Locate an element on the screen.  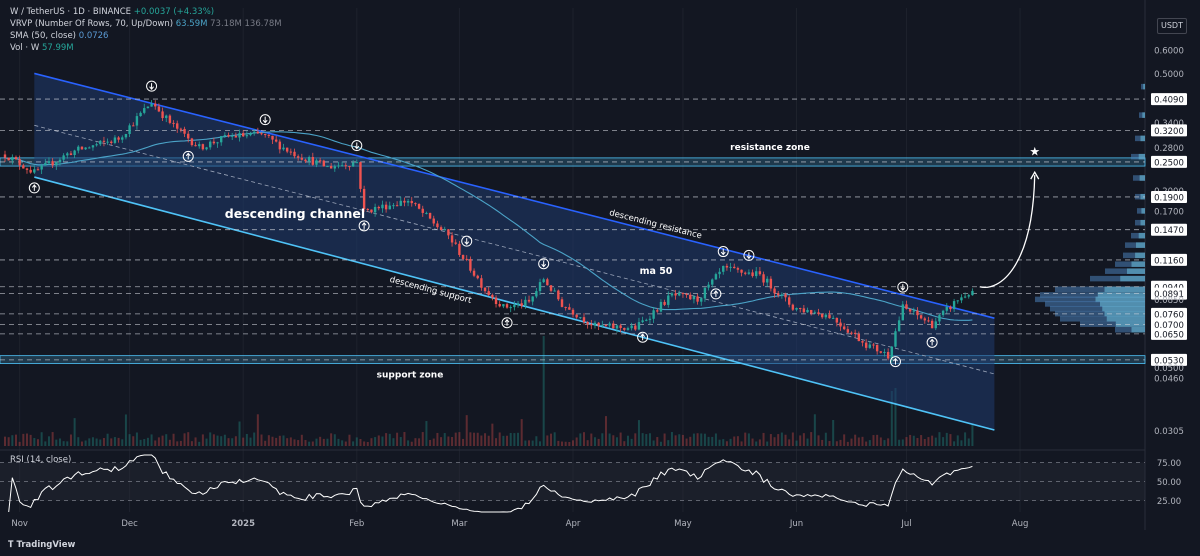
sma-line: SMA (50, close) 0.0726 is located at coordinates (146, 36).